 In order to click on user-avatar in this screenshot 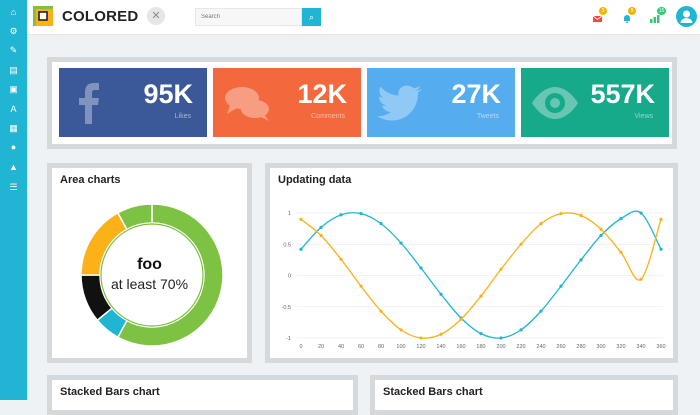, I will do `click(686, 16)`.